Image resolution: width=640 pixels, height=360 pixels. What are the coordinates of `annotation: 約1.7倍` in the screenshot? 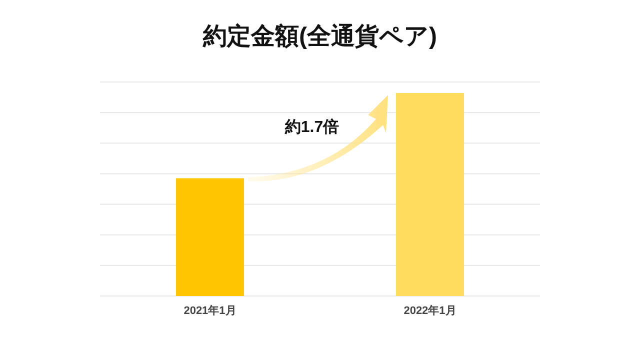 It's located at (312, 127).